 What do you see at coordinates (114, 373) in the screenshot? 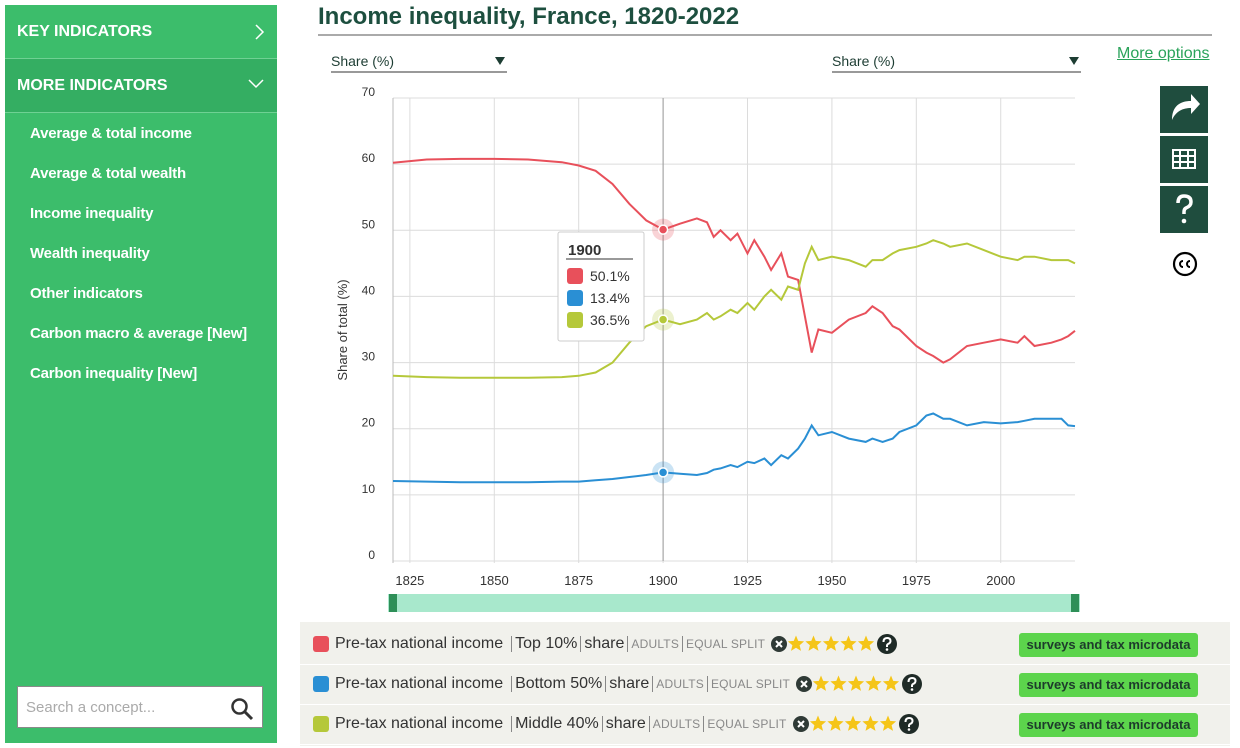
I see `indicator-link: Carbon inequality [New]` at bounding box center [114, 373].